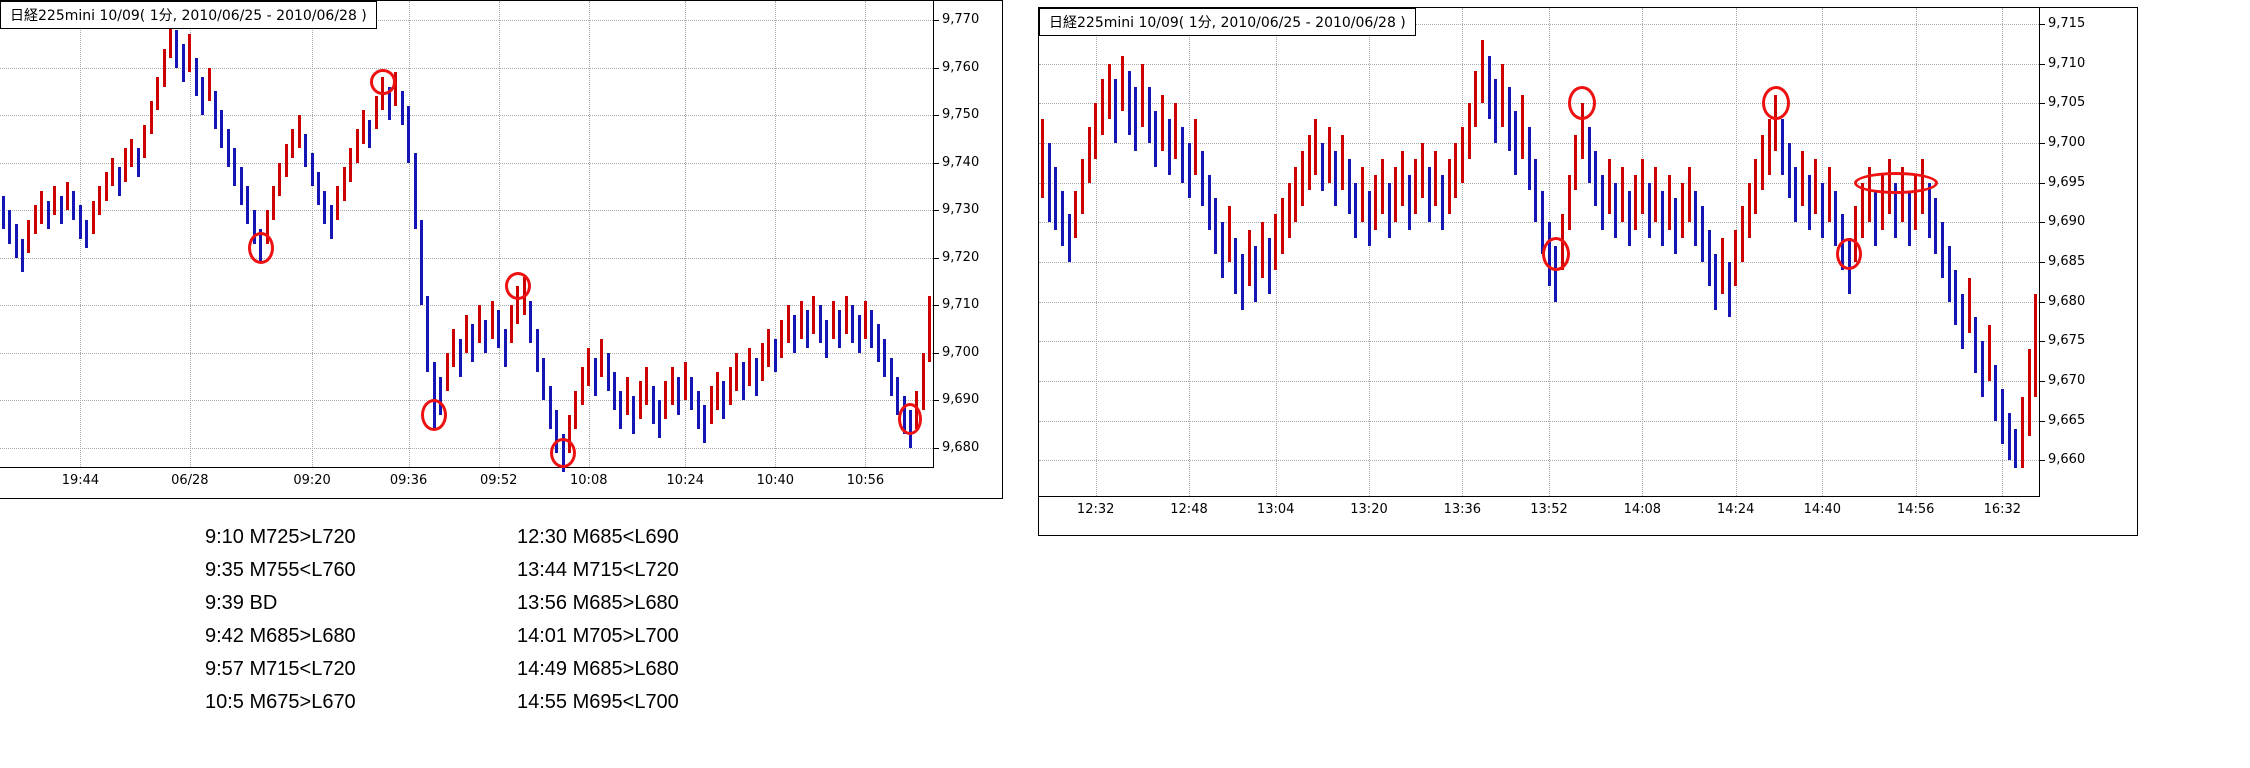 This screenshot has width=2250, height=768. I want to click on y-axis-label: 9,760, so click(961, 67).